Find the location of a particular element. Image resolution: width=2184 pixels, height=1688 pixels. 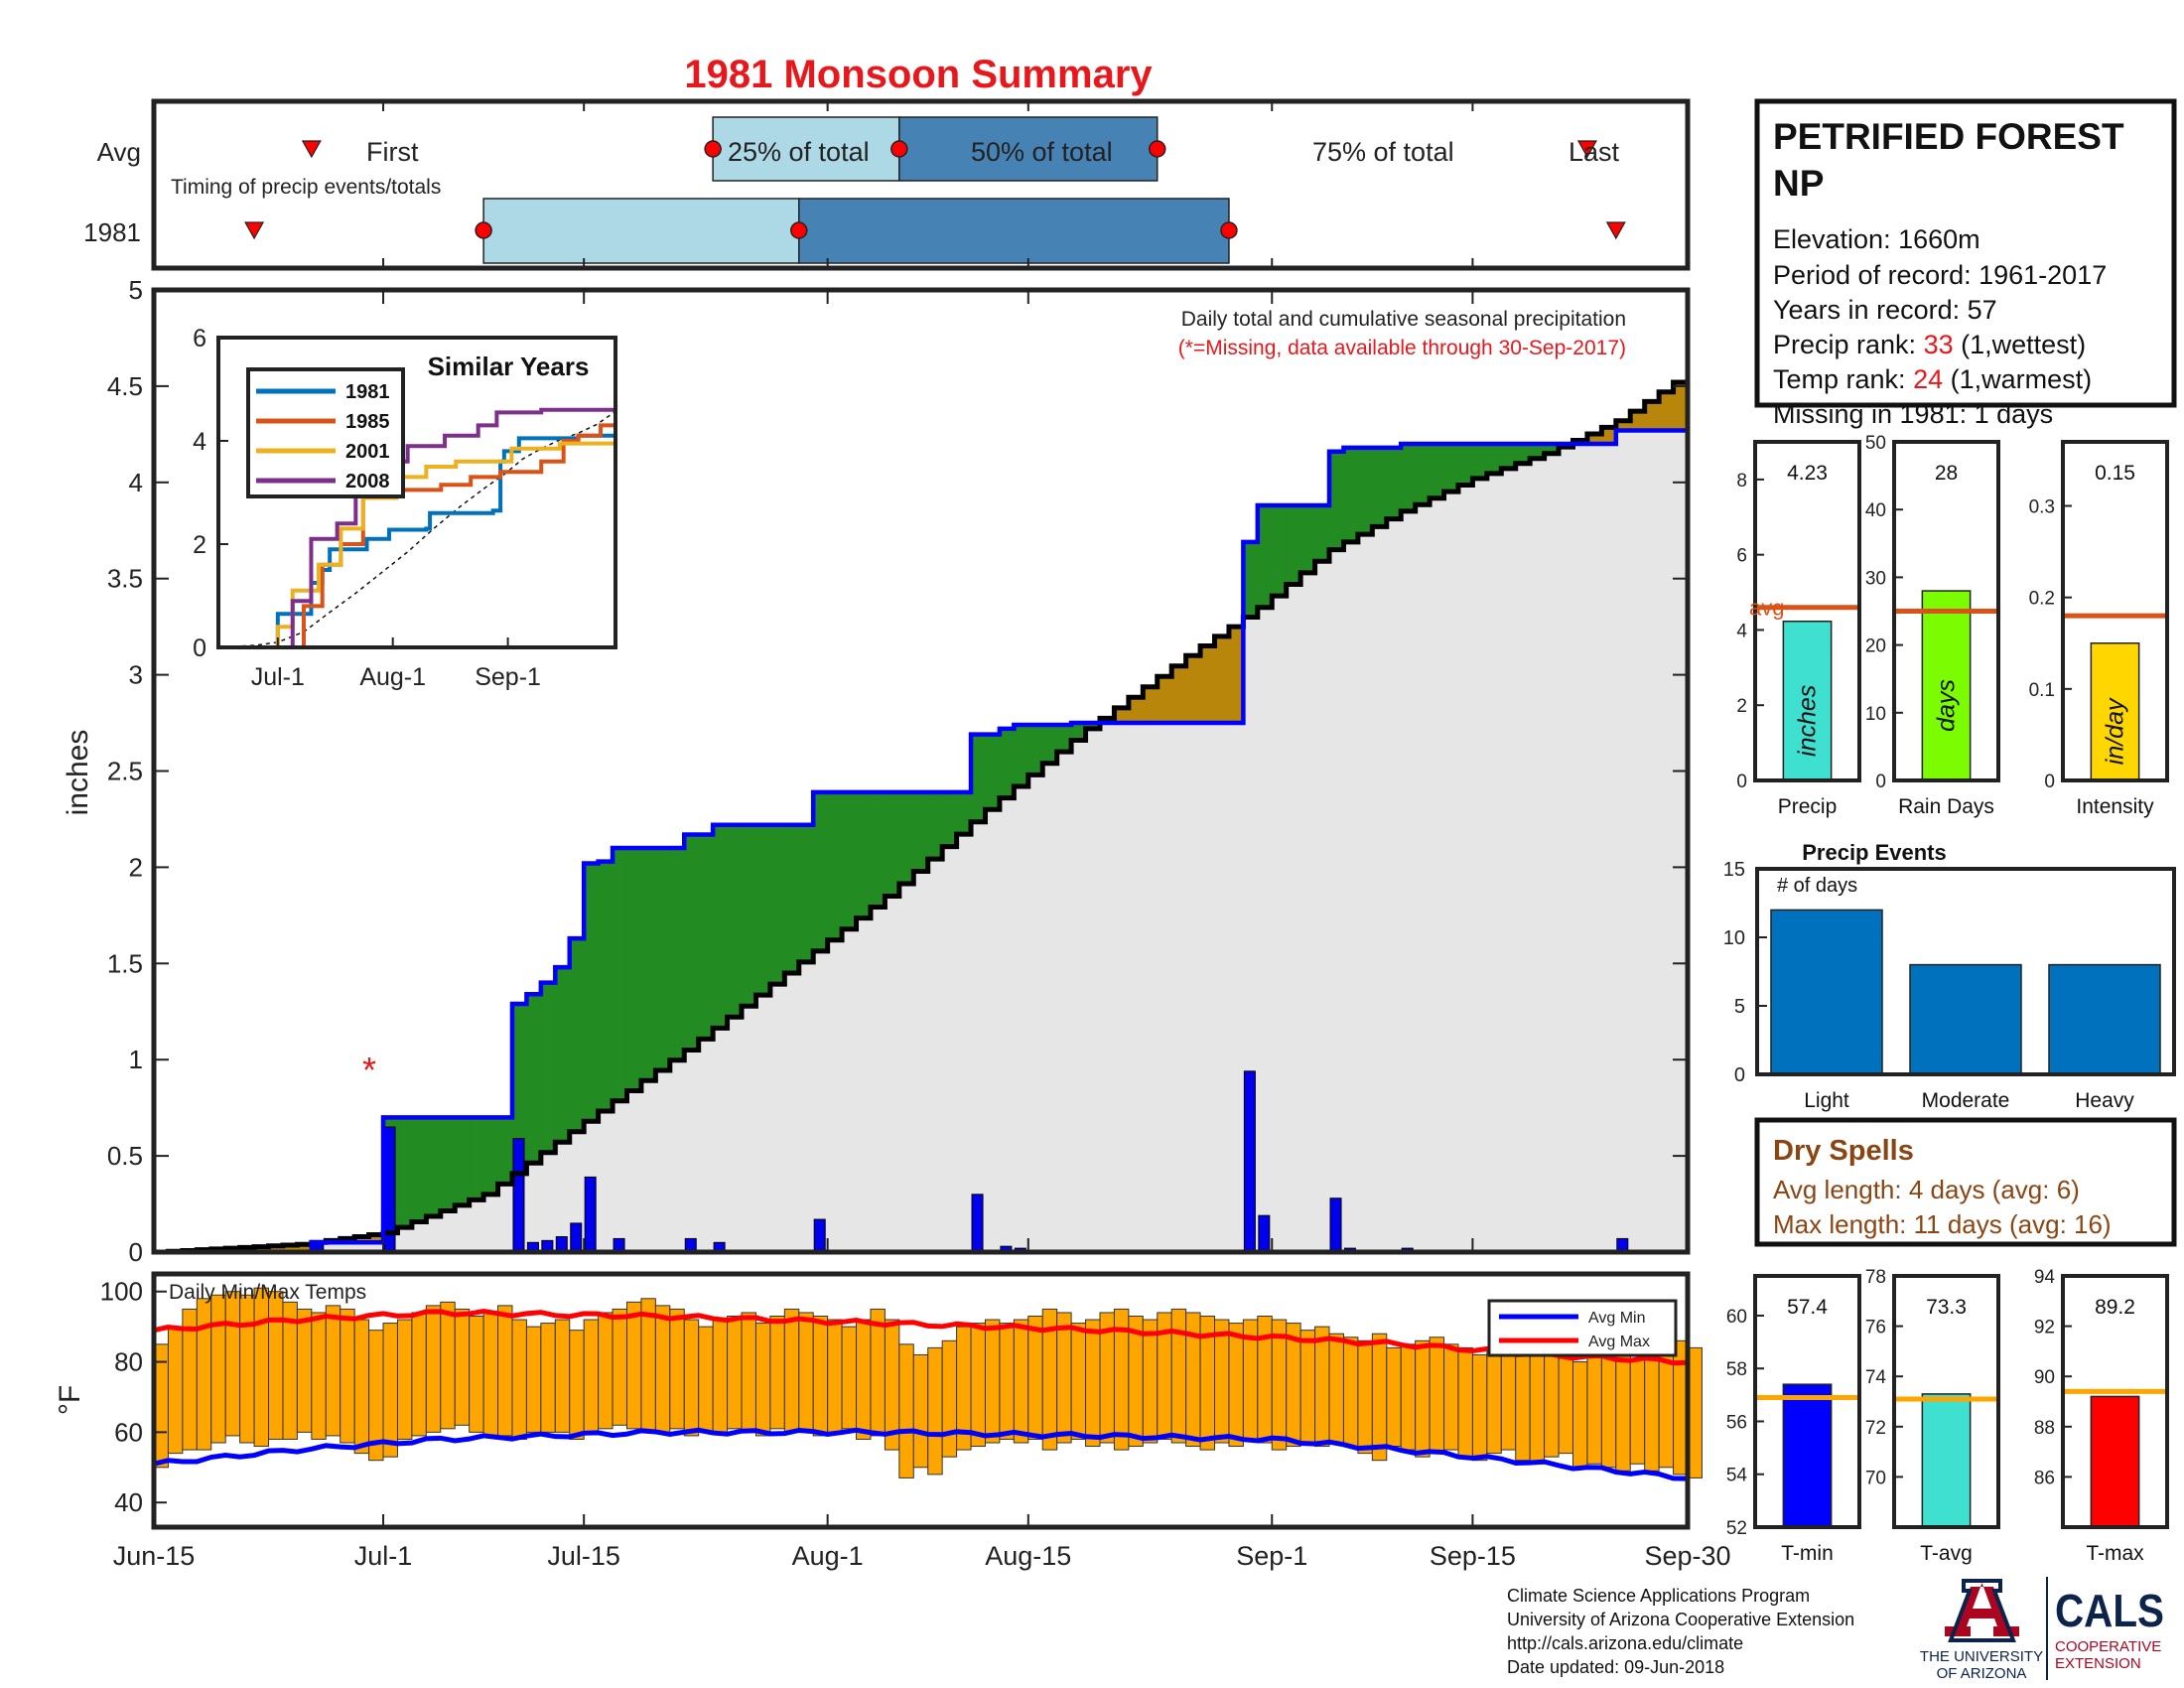

precip-rank-suffix: (1,wettest) is located at coordinates (2020, 344).